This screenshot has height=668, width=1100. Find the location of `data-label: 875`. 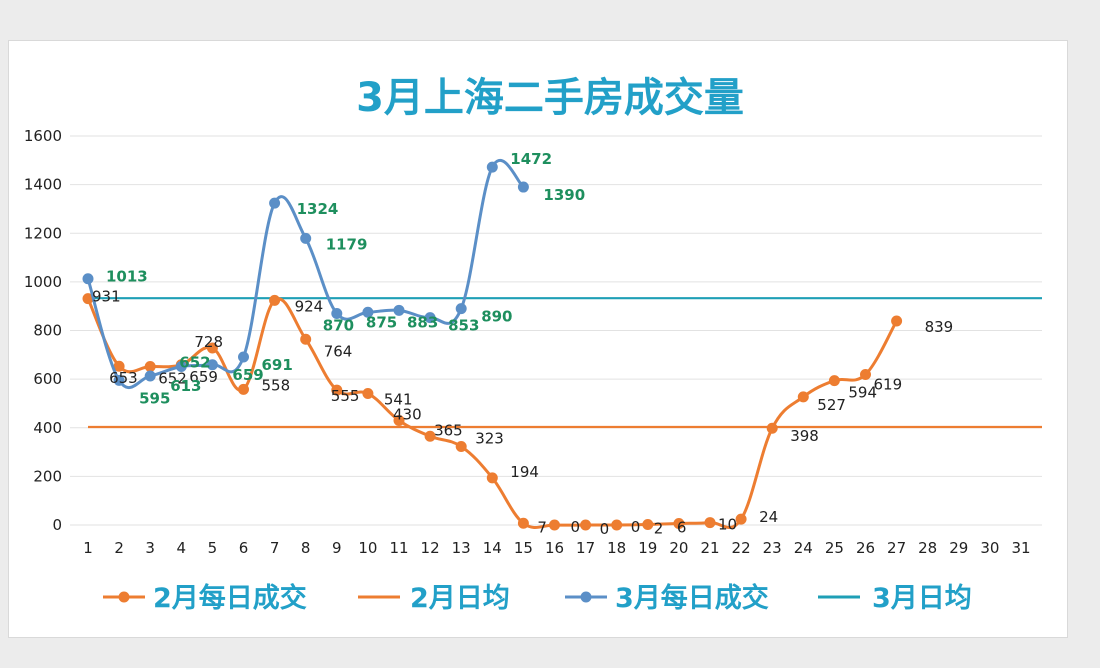

data-label: 875 is located at coordinates (381, 322).